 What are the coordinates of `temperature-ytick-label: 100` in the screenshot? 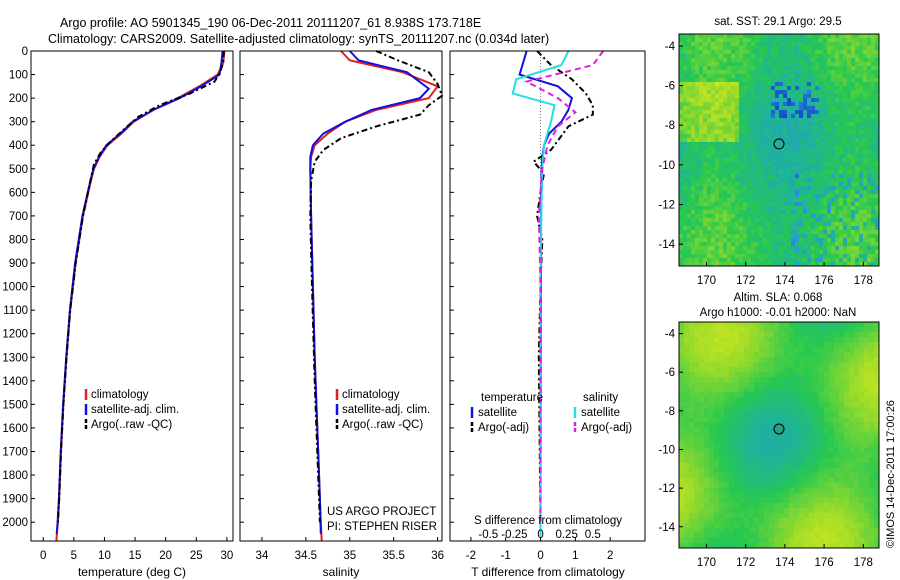 It's located at (18, 76).